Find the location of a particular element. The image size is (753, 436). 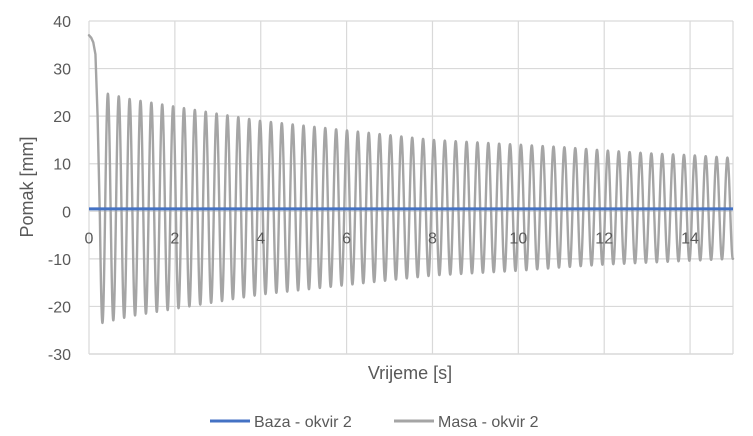

y-tick-label: 30 is located at coordinates (62, 70).